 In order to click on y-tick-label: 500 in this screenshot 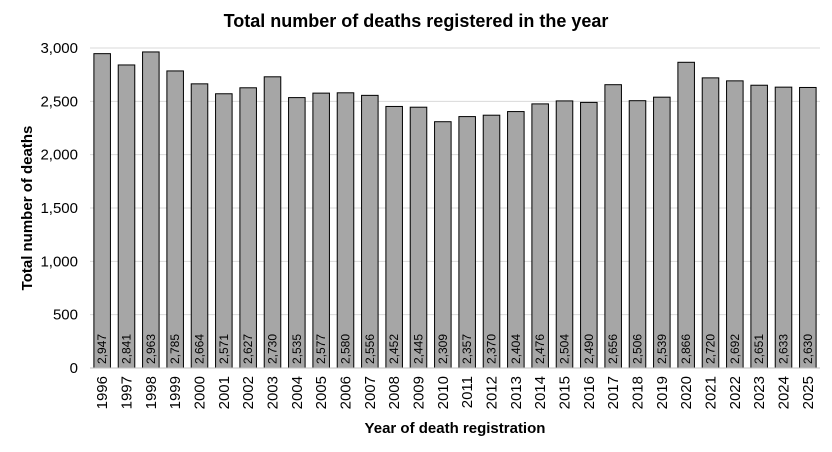, I will do `click(65, 315)`.